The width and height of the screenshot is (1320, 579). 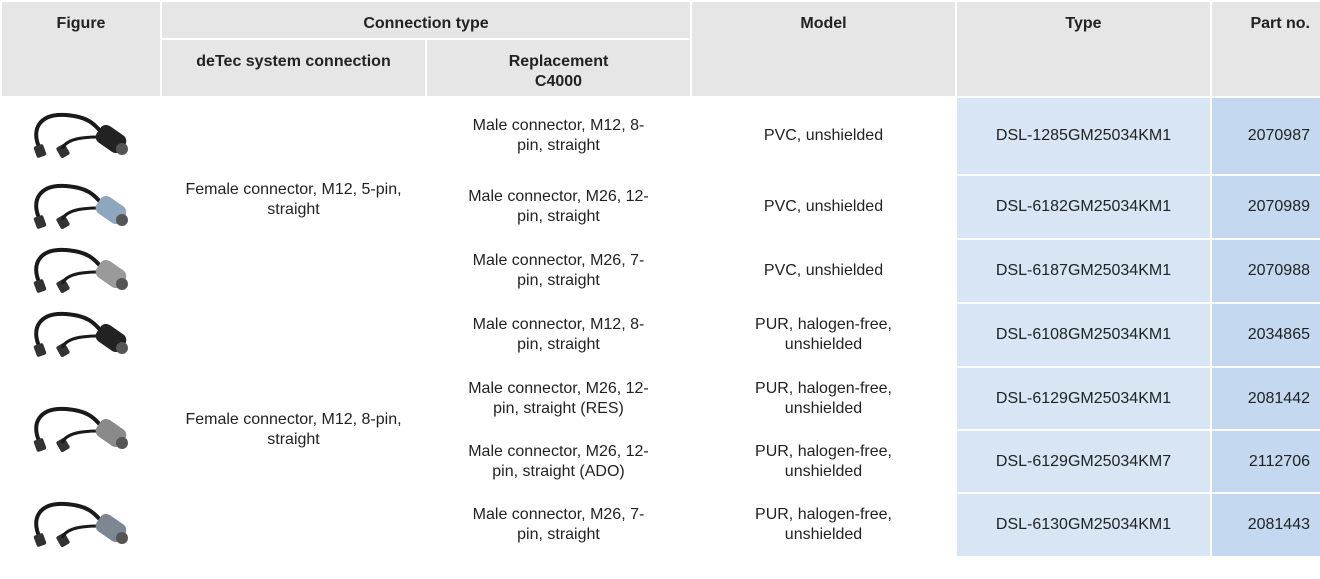 What do you see at coordinates (1265, 398) in the screenshot?
I see `part-no: 2081442` at bounding box center [1265, 398].